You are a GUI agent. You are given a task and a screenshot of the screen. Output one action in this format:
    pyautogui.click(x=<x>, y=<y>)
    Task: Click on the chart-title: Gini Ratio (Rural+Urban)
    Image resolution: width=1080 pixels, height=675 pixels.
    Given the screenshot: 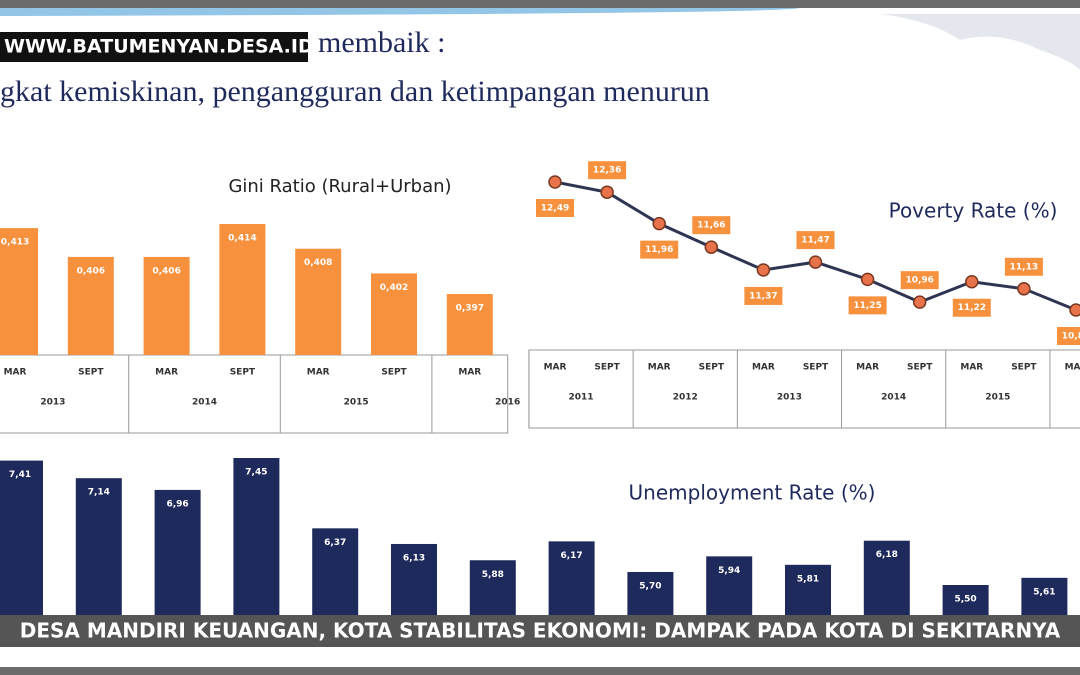 What is the action you would take?
    pyautogui.click(x=339, y=186)
    